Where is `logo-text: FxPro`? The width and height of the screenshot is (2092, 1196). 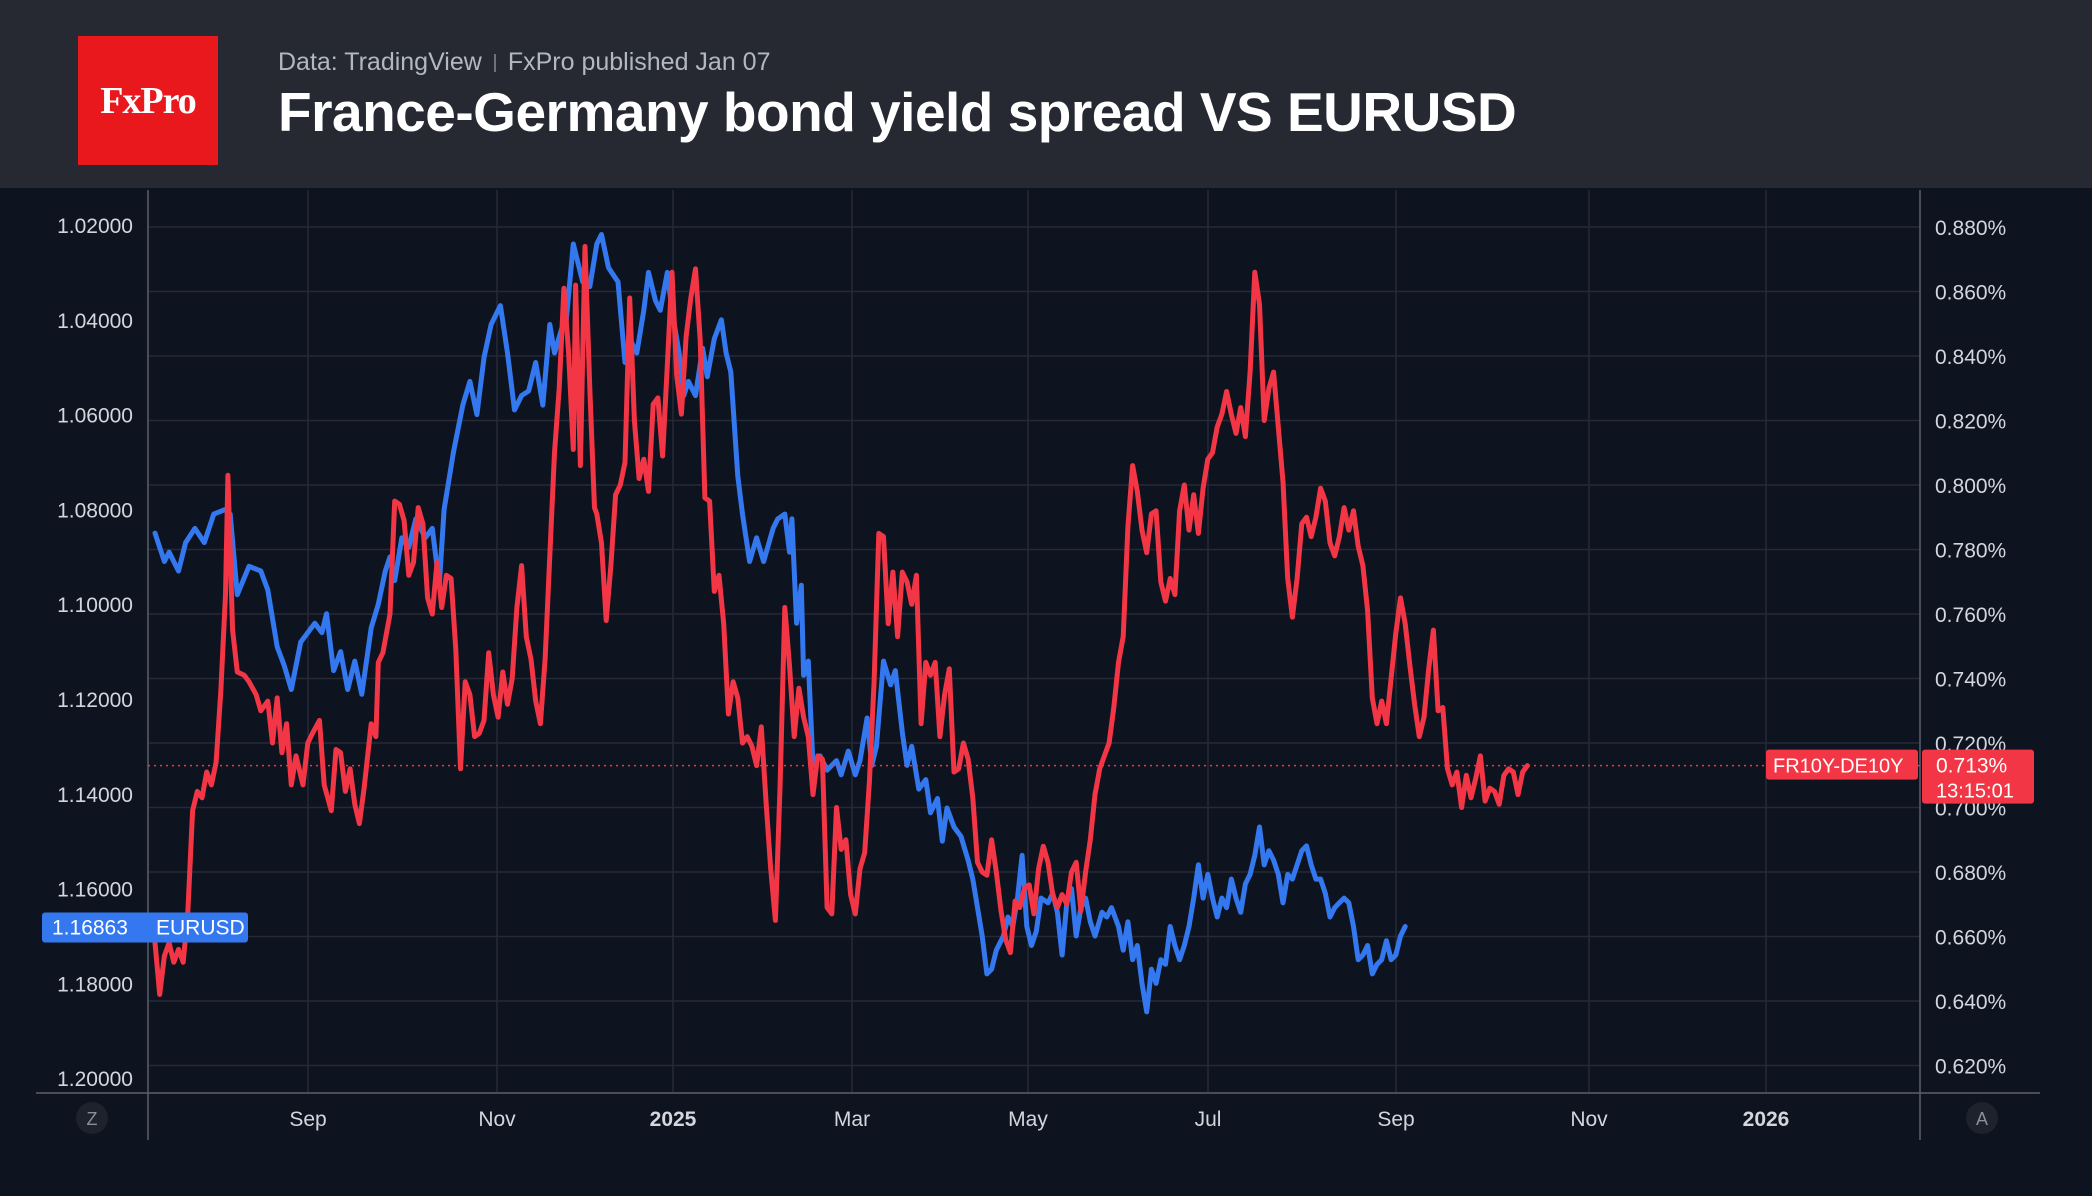 logo-text: FxPro is located at coordinates (148, 100).